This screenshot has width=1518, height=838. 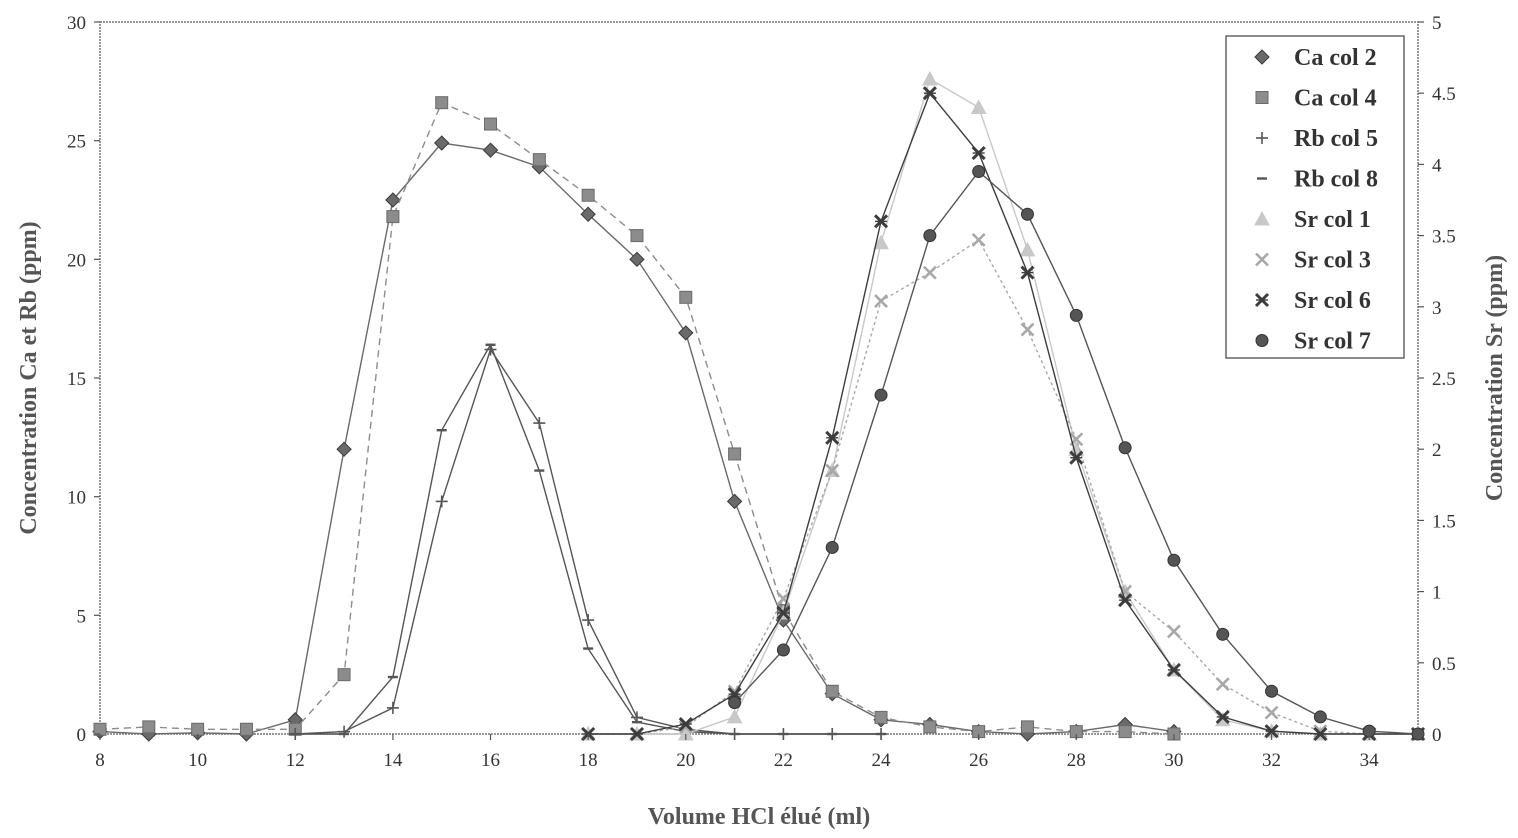 I want to click on legend-item-ca-col-4: Ca col 4, so click(x=1316, y=99).